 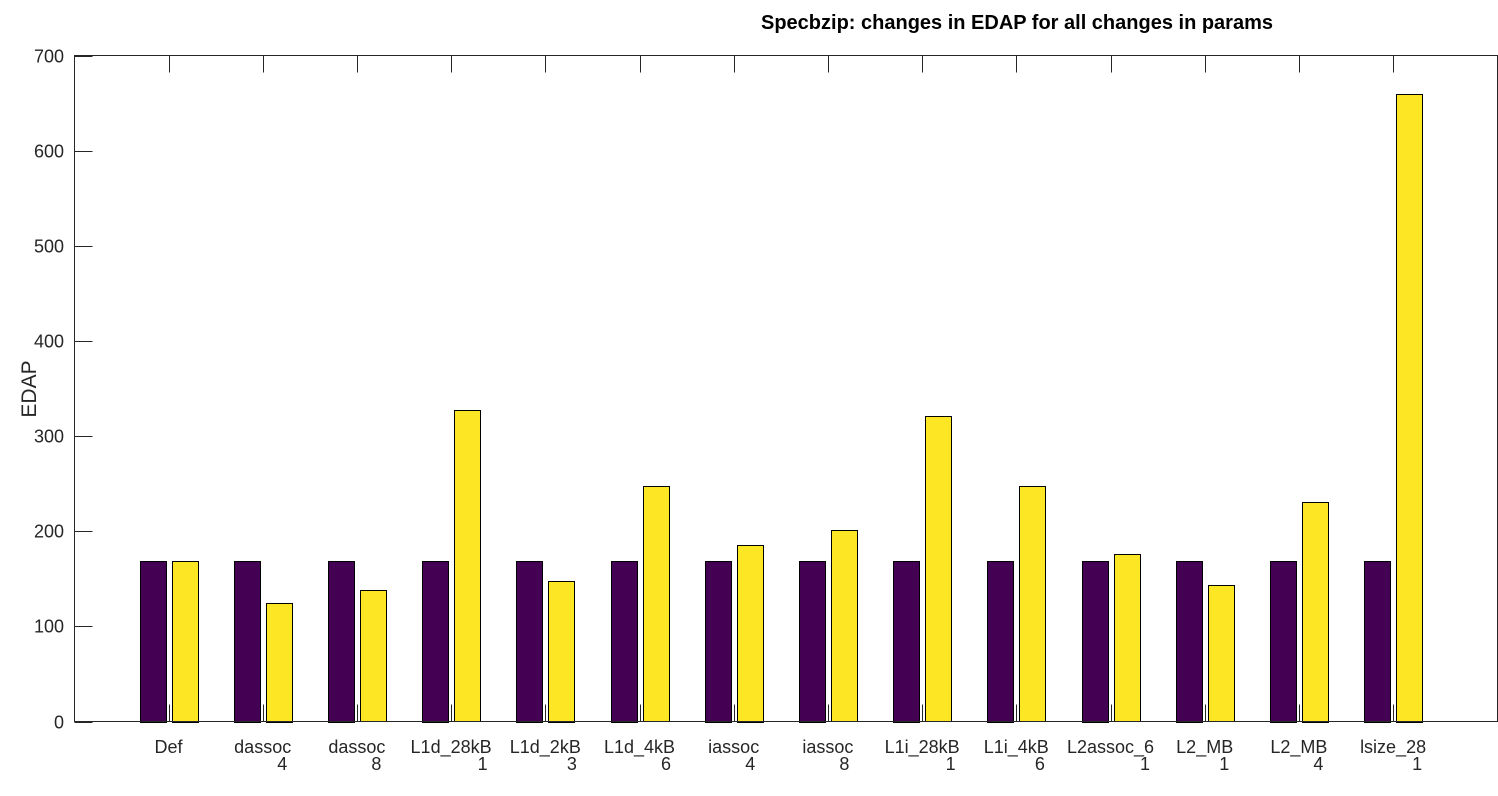 I want to click on y-tick-label: 600, so click(x=49, y=152).